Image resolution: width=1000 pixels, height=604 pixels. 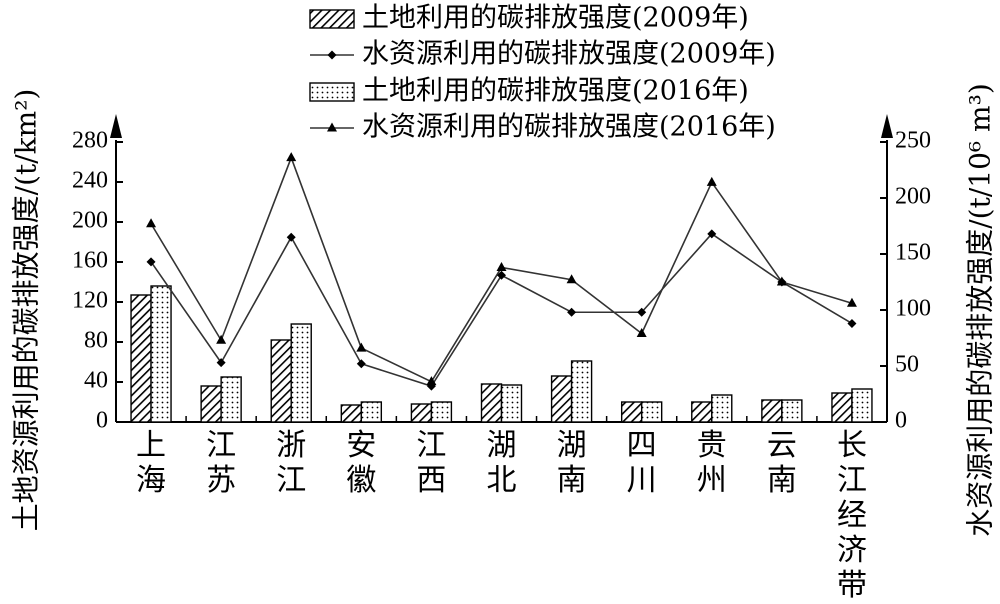 I want to click on legend-marker-diamond, so click(x=332, y=55).